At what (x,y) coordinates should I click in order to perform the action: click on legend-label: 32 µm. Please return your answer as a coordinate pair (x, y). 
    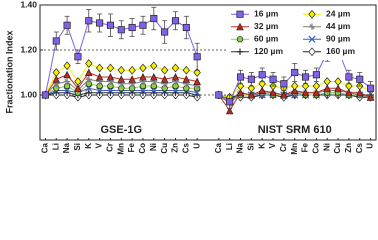
    Looking at the image, I should click on (266, 26).